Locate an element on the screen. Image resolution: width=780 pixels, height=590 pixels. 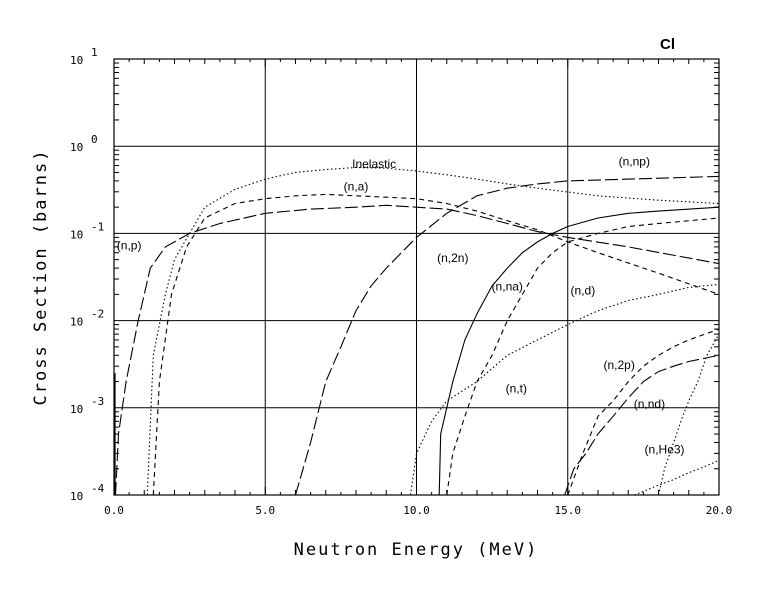
x-tick-label: 10.0 is located at coordinates (416, 510).